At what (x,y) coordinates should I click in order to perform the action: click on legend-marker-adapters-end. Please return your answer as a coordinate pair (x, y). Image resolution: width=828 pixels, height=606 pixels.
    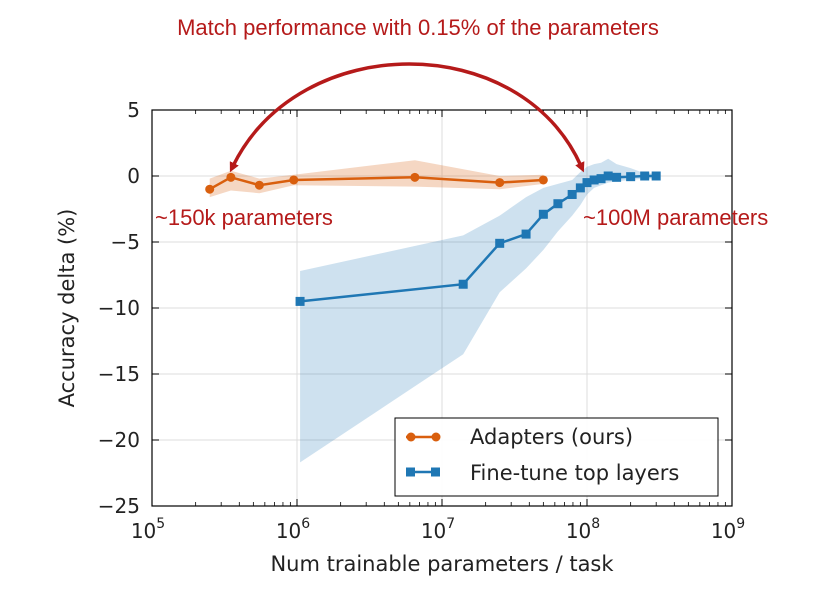
    Looking at the image, I should click on (436, 437).